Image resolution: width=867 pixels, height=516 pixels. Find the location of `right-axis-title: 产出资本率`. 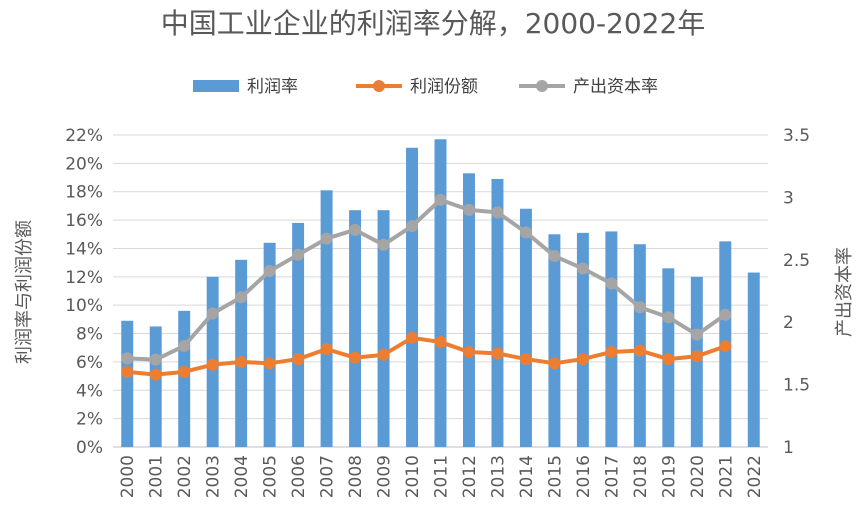

right-axis-title: 产出资本率 is located at coordinates (844, 292).